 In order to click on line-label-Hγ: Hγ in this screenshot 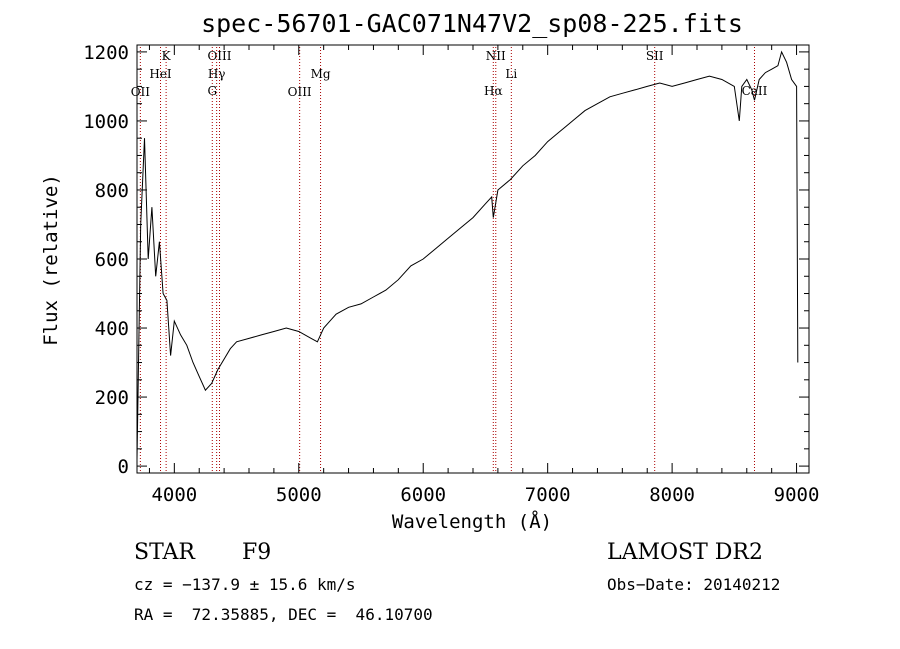, I will do `click(217, 74)`.